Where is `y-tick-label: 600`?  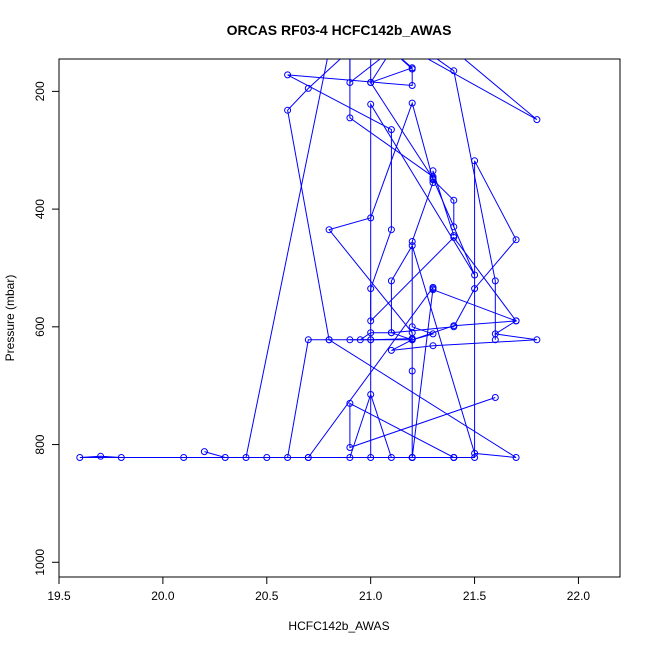 y-tick-label: 600 is located at coordinates (40, 326).